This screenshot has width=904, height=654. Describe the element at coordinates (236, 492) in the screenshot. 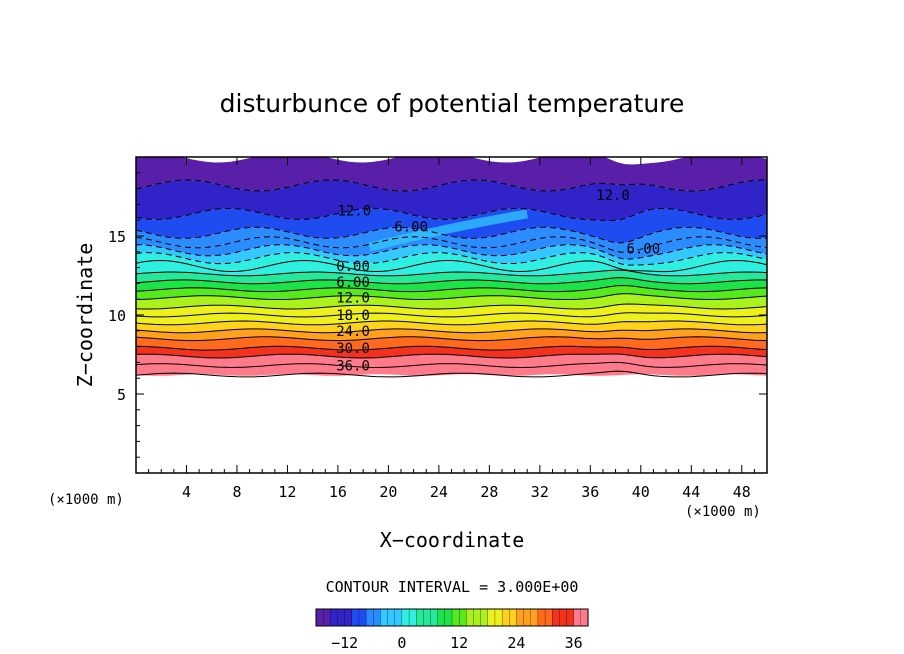

I see `x-tick-label: 8` at that location.